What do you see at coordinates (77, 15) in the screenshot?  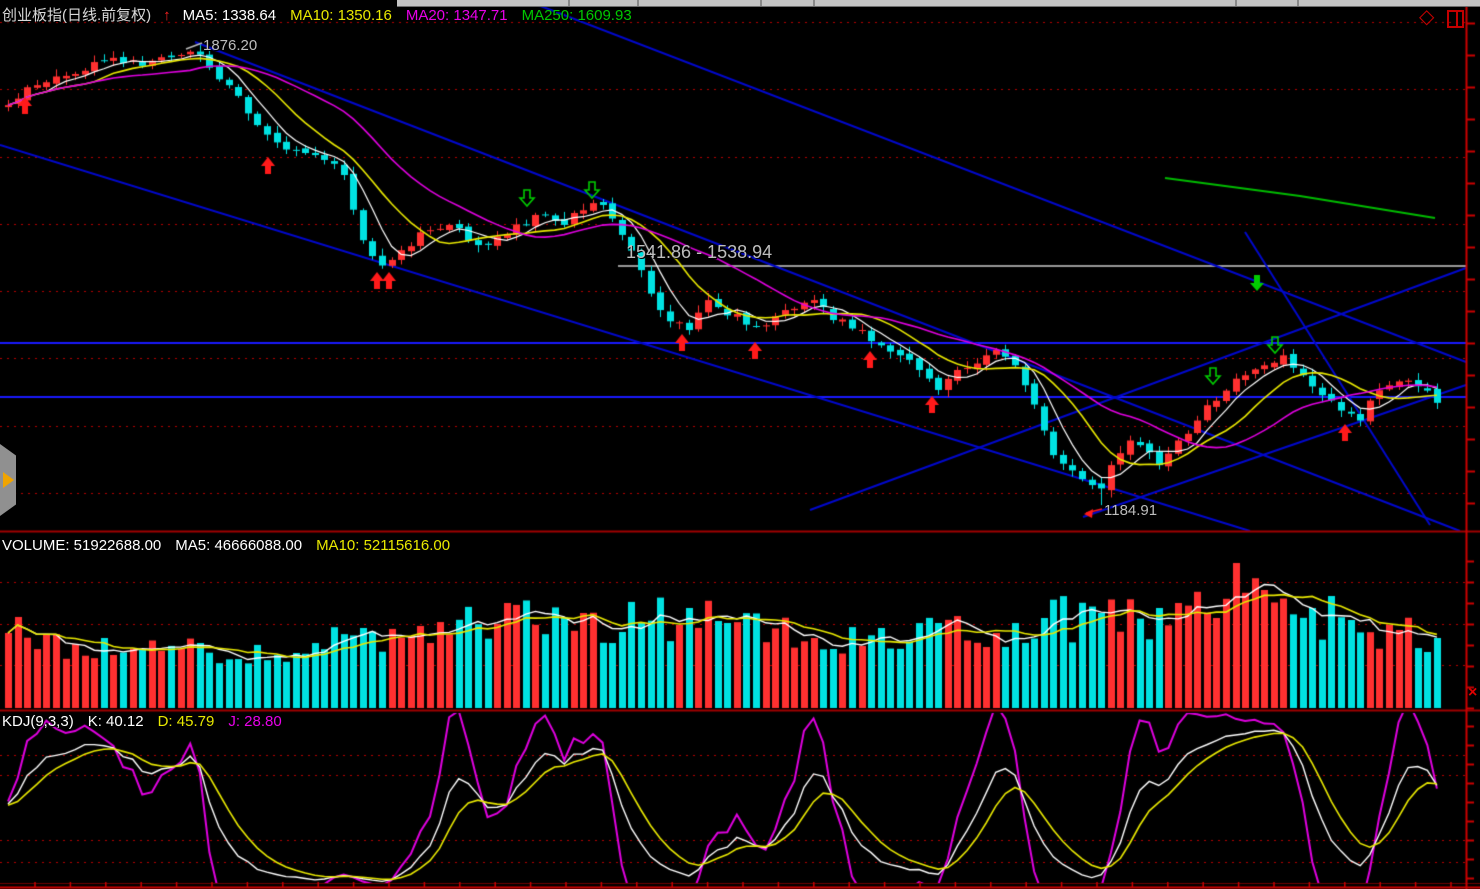 I see `instrument-title: 创业板指(日线.前复权)` at bounding box center [77, 15].